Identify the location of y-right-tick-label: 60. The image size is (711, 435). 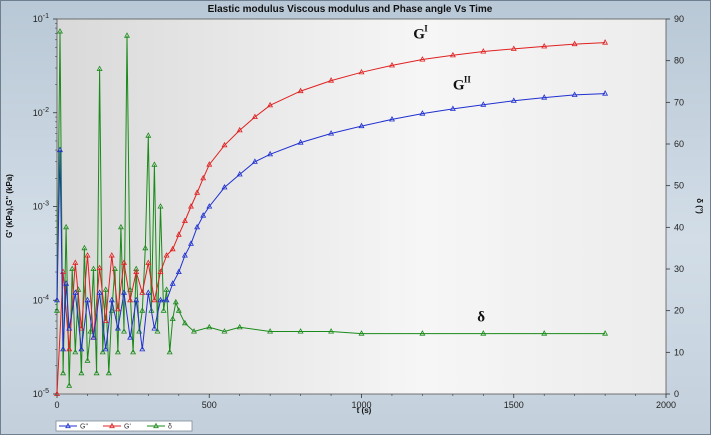
(679, 144).